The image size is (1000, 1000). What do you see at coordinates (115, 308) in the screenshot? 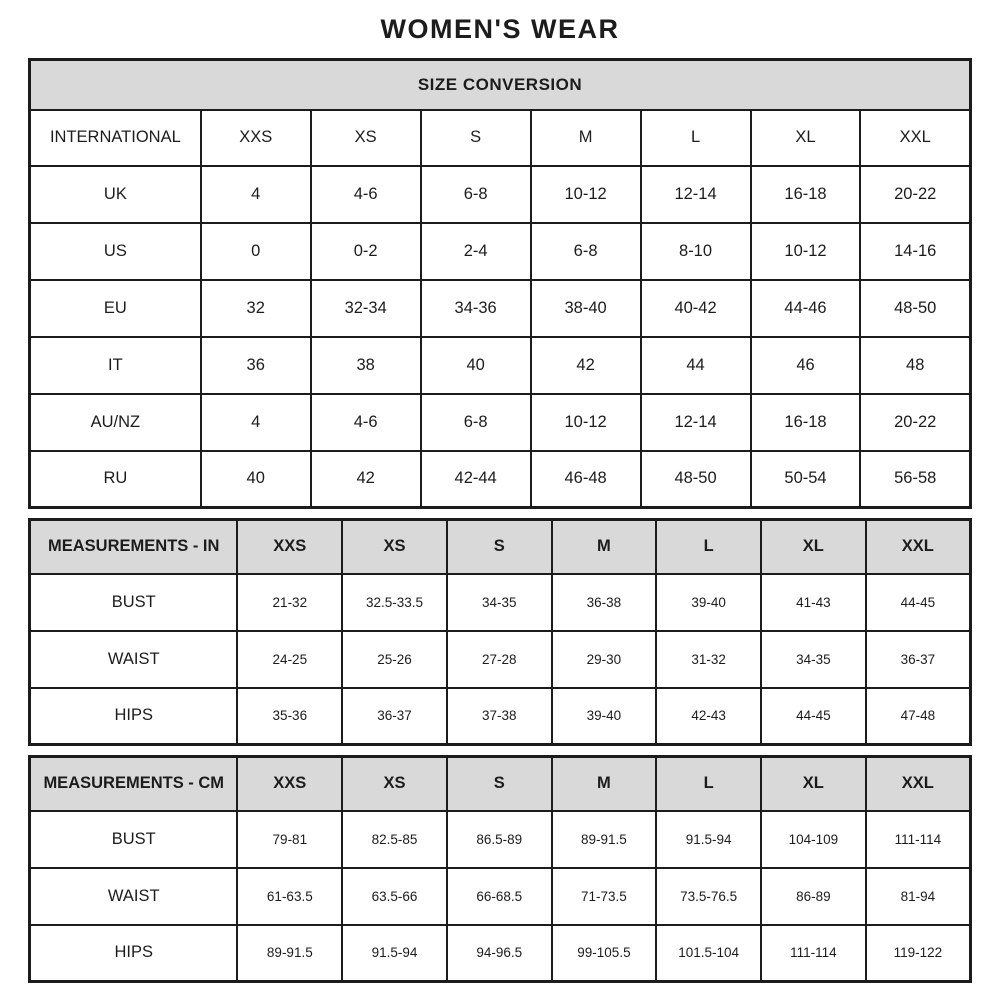
I see `row-label: EU` at bounding box center [115, 308].